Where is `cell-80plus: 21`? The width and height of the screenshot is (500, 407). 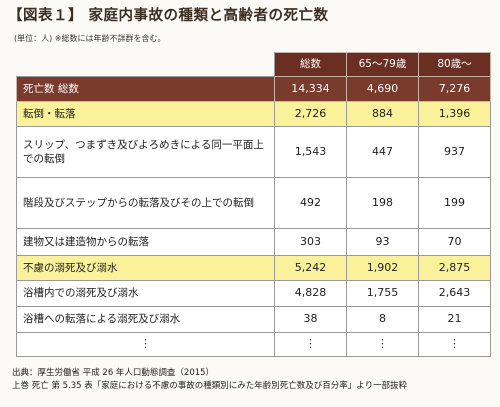 cell-80plus: 21 is located at coordinates (454, 319).